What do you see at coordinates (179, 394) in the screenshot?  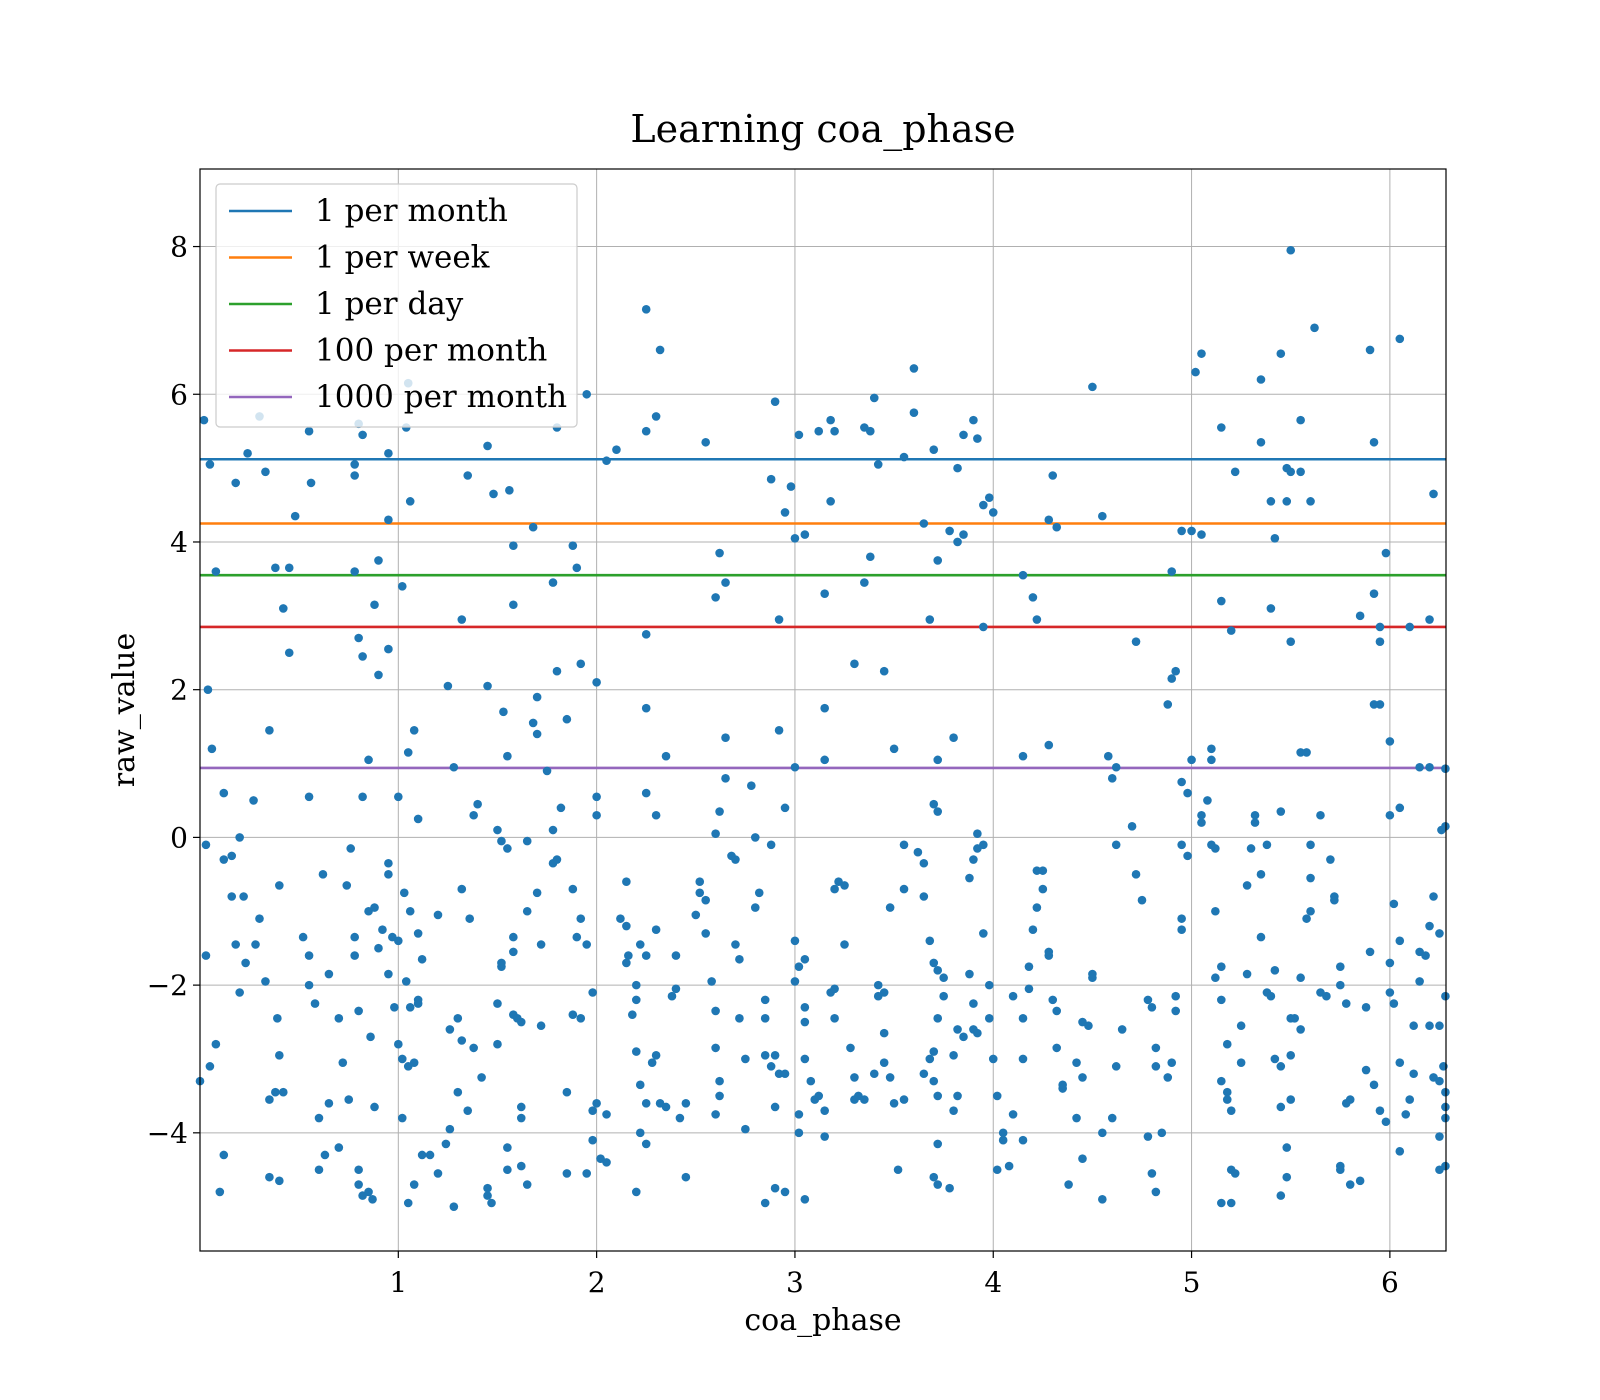 I see `y-tick-label: 6` at bounding box center [179, 394].